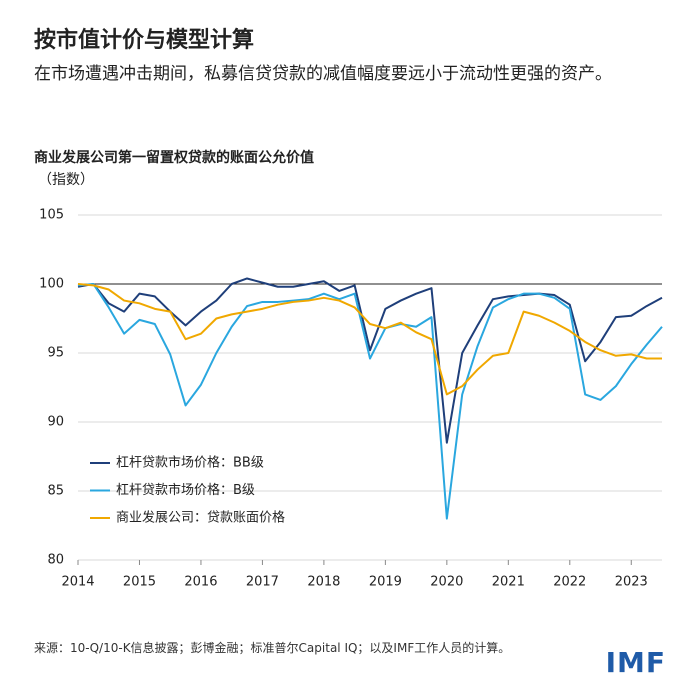 The height and width of the screenshot is (700, 700). What do you see at coordinates (77, 582) in the screenshot?
I see `x-tick-label: 2014` at bounding box center [77, 582].